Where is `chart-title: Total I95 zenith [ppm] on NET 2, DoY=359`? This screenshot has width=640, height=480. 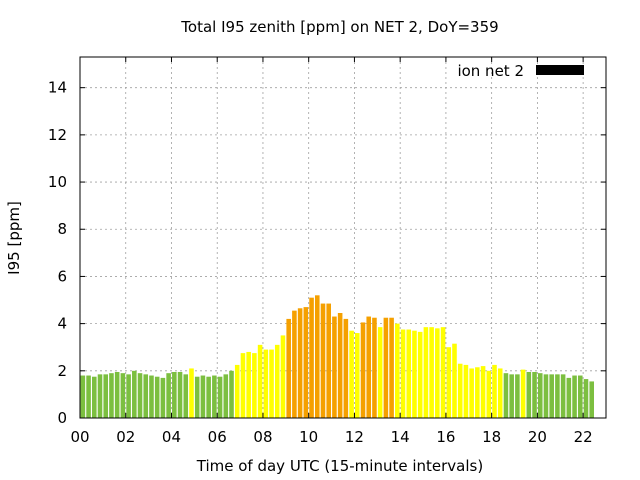
chart-title: Total I95 zenith [ppm] on NET 2, DoY=359 is located at coordinates (339, 27).